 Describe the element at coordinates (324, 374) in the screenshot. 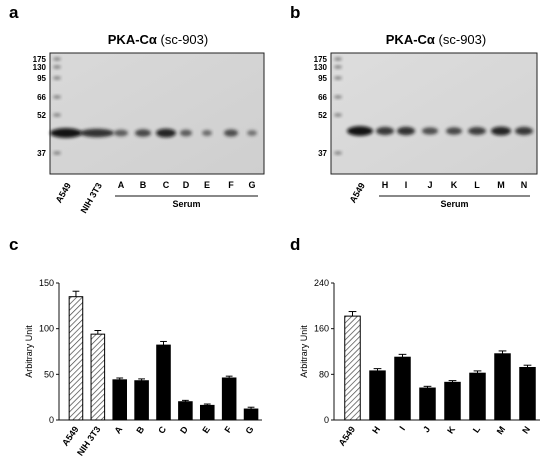

I see `y-tick-label: 80` at that location.